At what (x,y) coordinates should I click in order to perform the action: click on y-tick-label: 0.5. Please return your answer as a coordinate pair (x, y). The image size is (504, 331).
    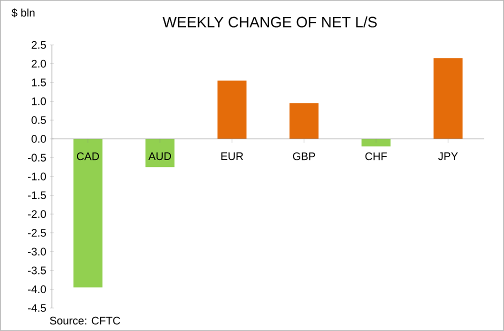
    Looking at the image, I should click on (39, 120).